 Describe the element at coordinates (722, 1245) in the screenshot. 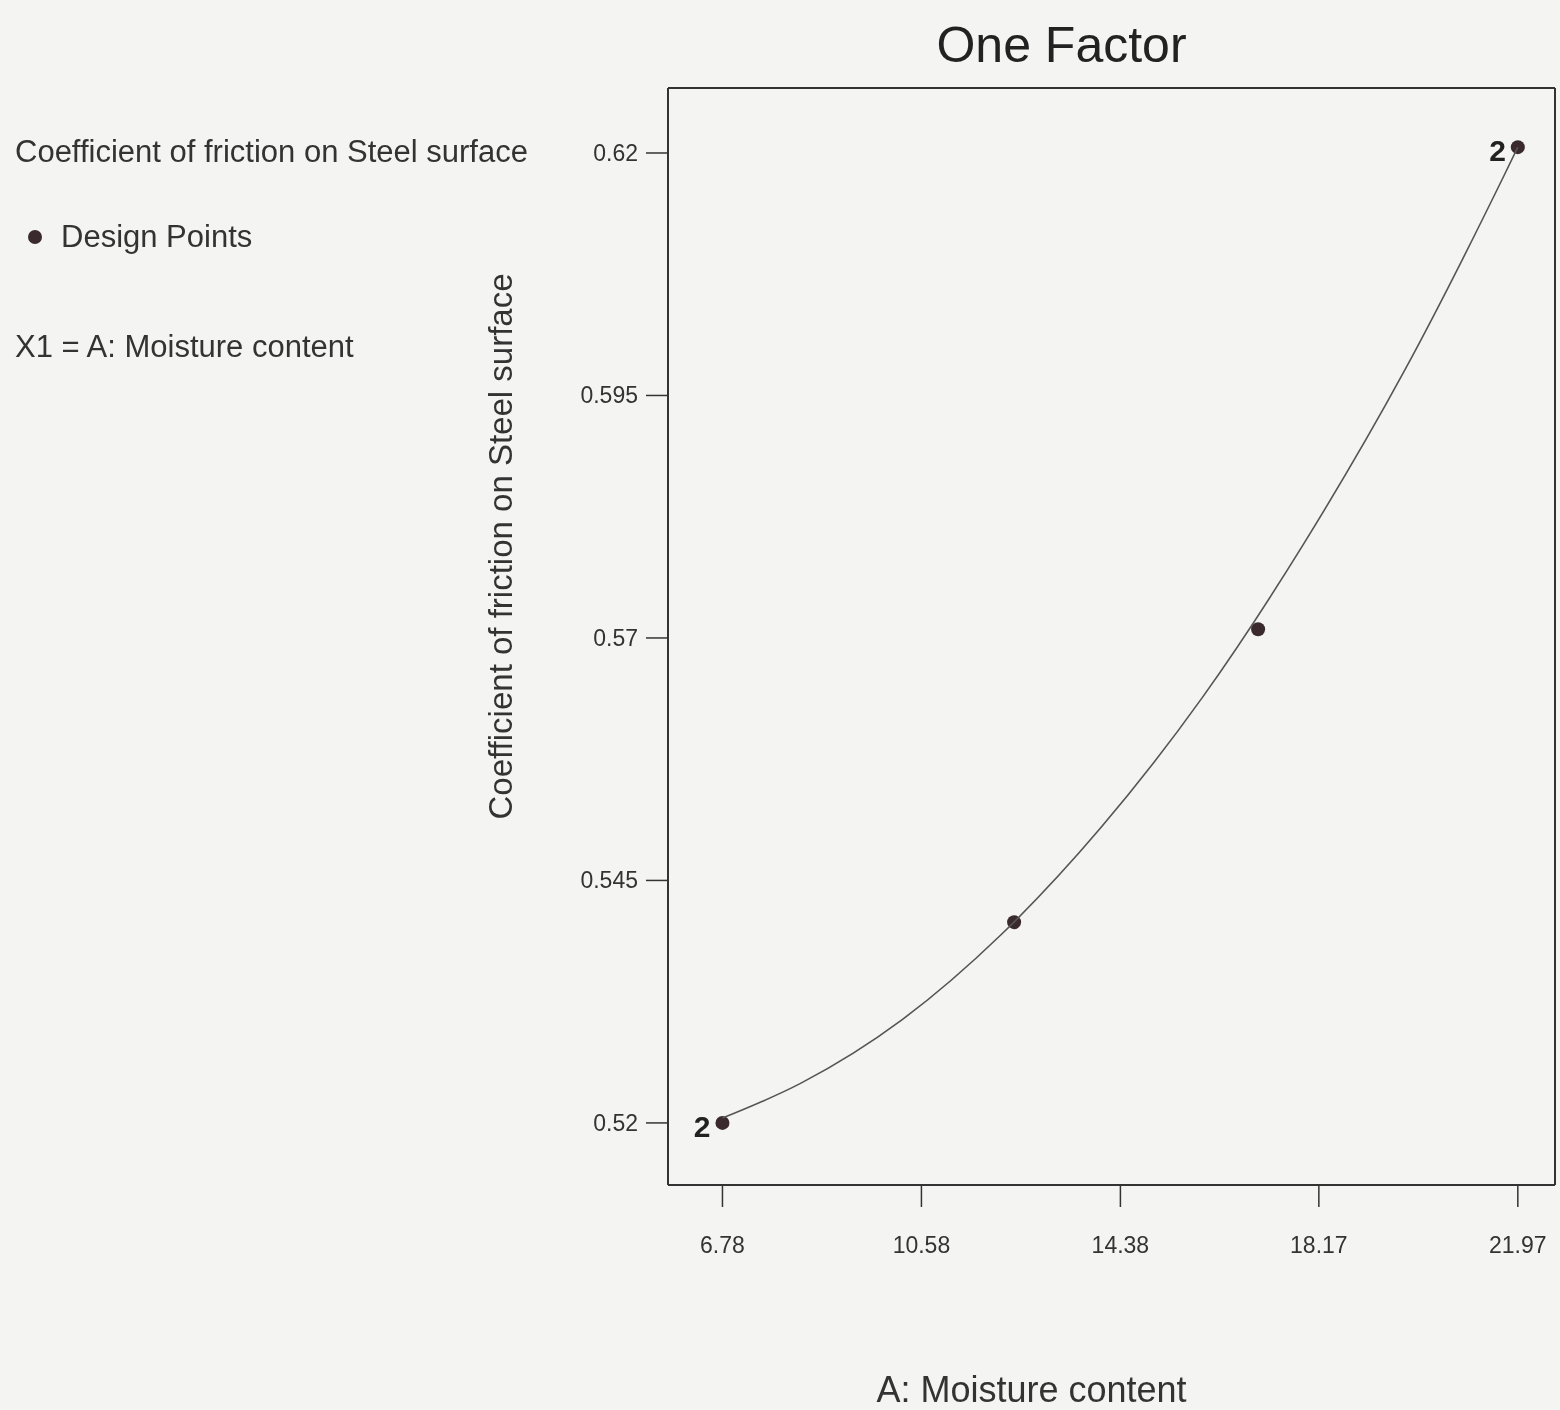

I see `x-tick-label: 6.78` at that location.